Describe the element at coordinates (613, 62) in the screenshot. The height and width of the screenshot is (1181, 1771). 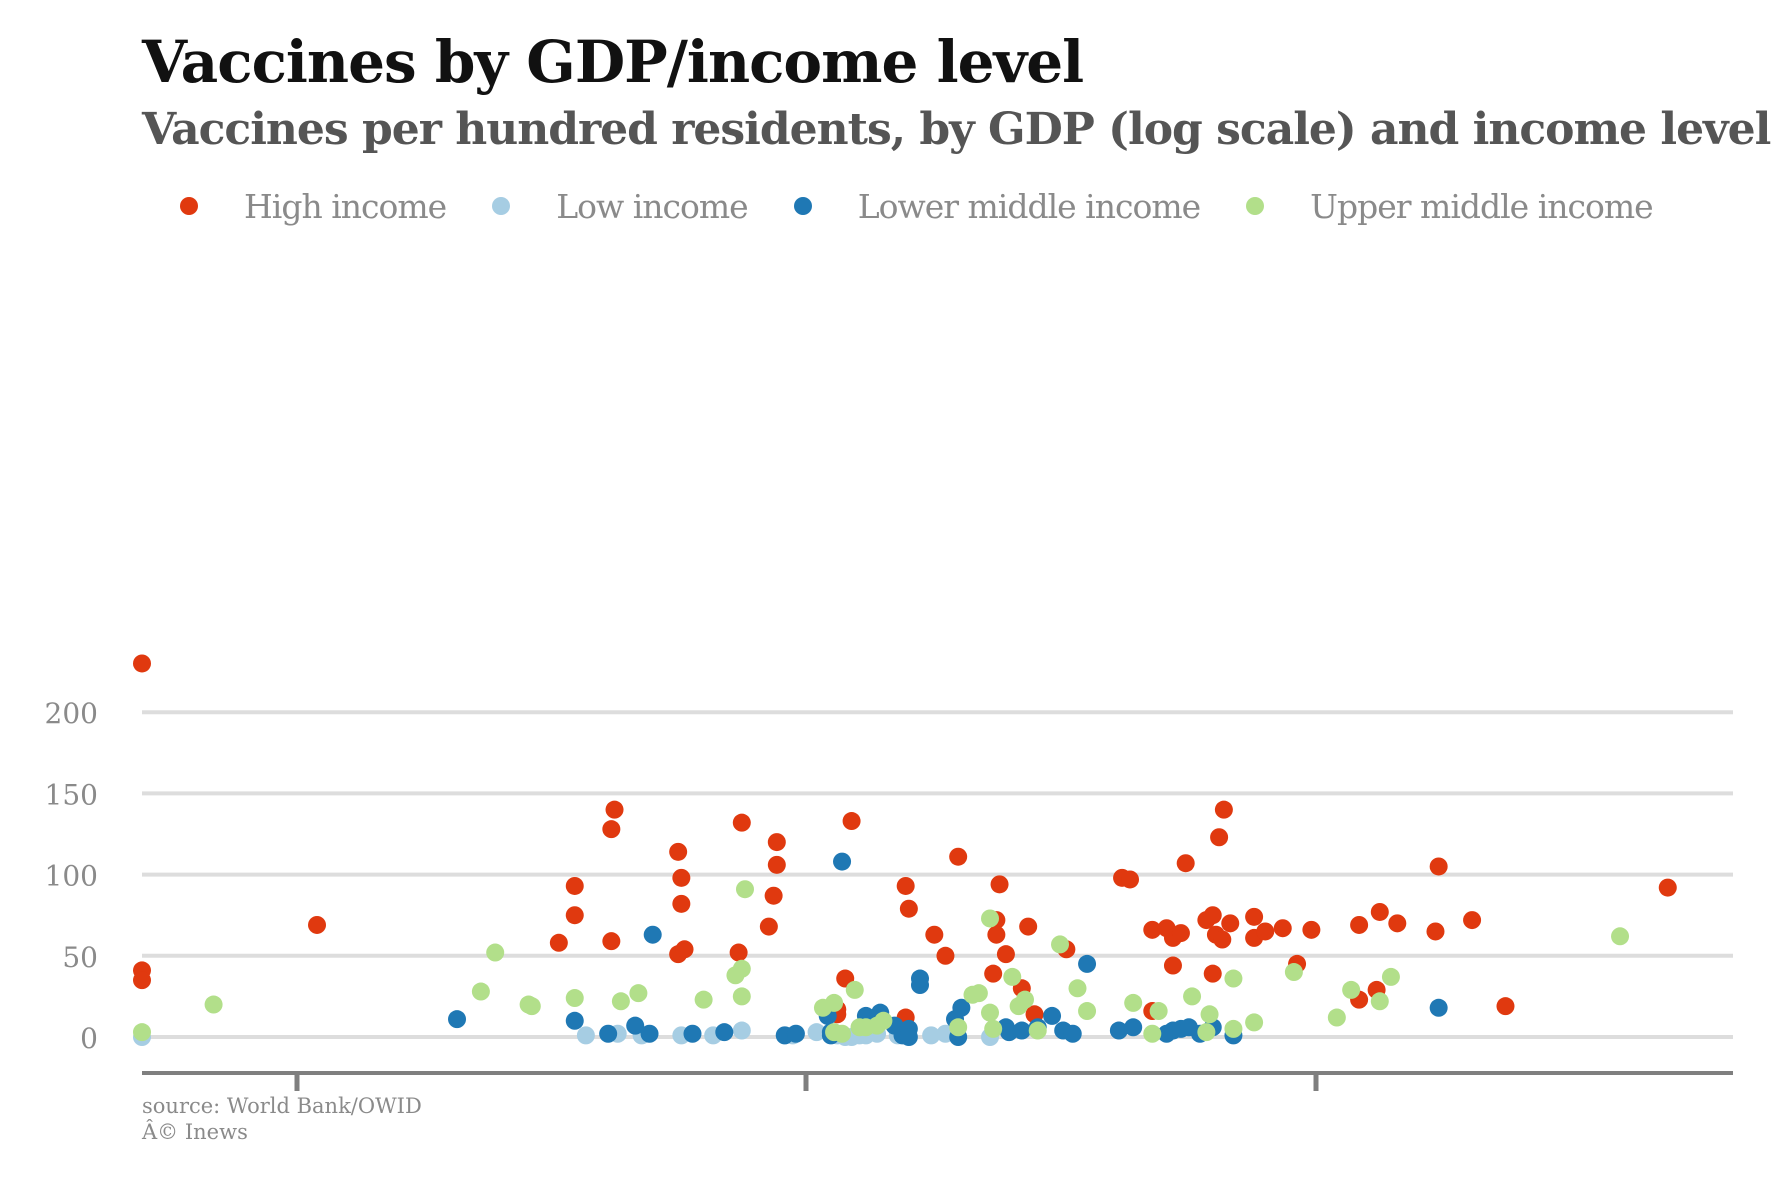
I see `chart-title: Vaccines by GDP/income level` at that location.